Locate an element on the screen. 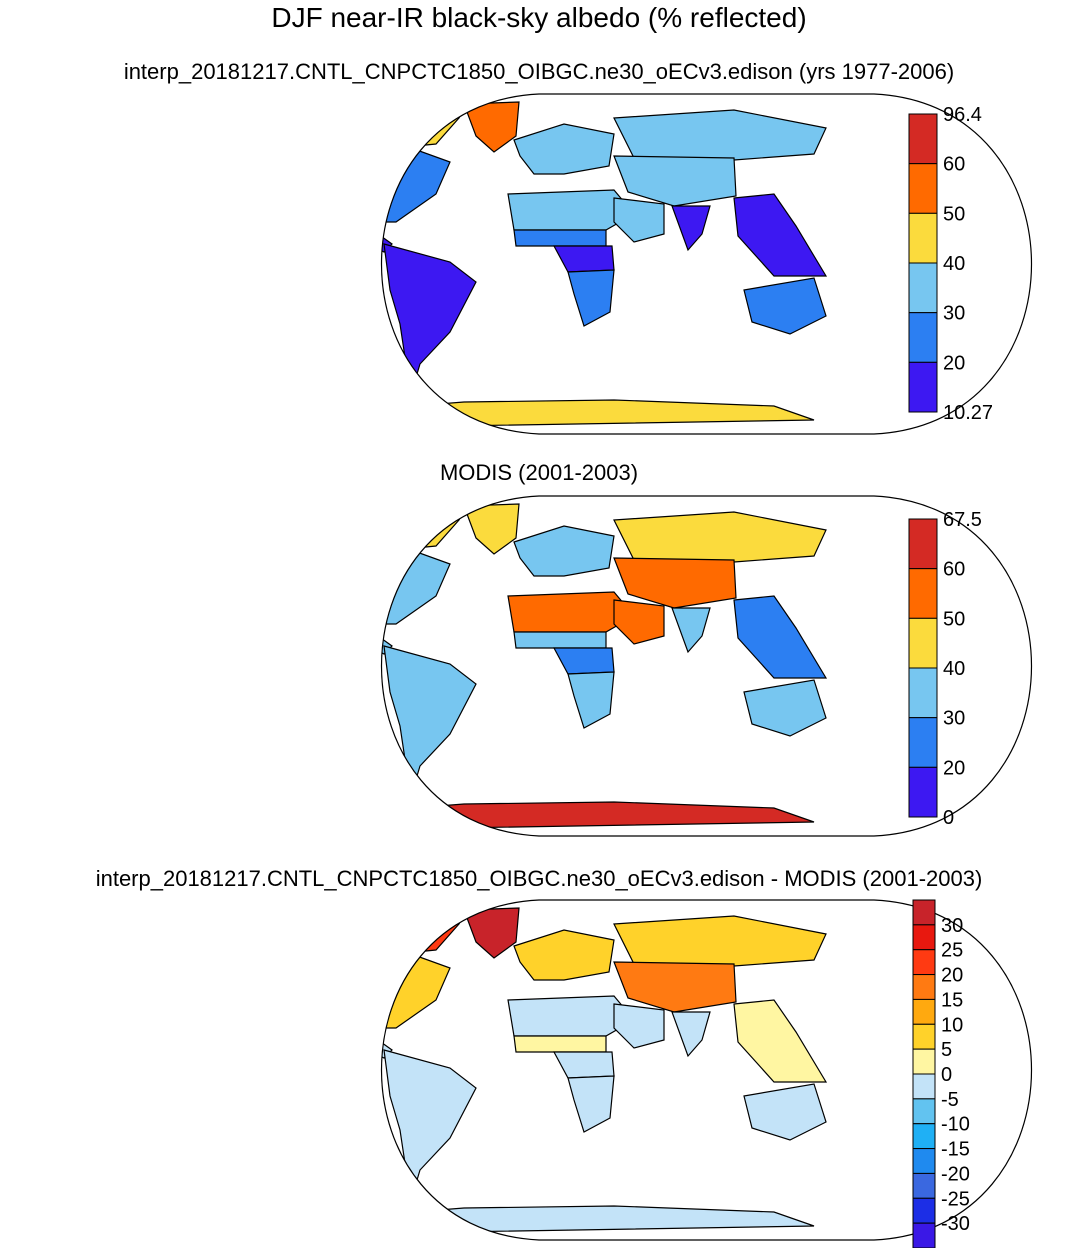 The image size is (1078, 1253). colorbar-modis: 67.5 60 50 40 30 20 0 is located at coordinates (945, 669).